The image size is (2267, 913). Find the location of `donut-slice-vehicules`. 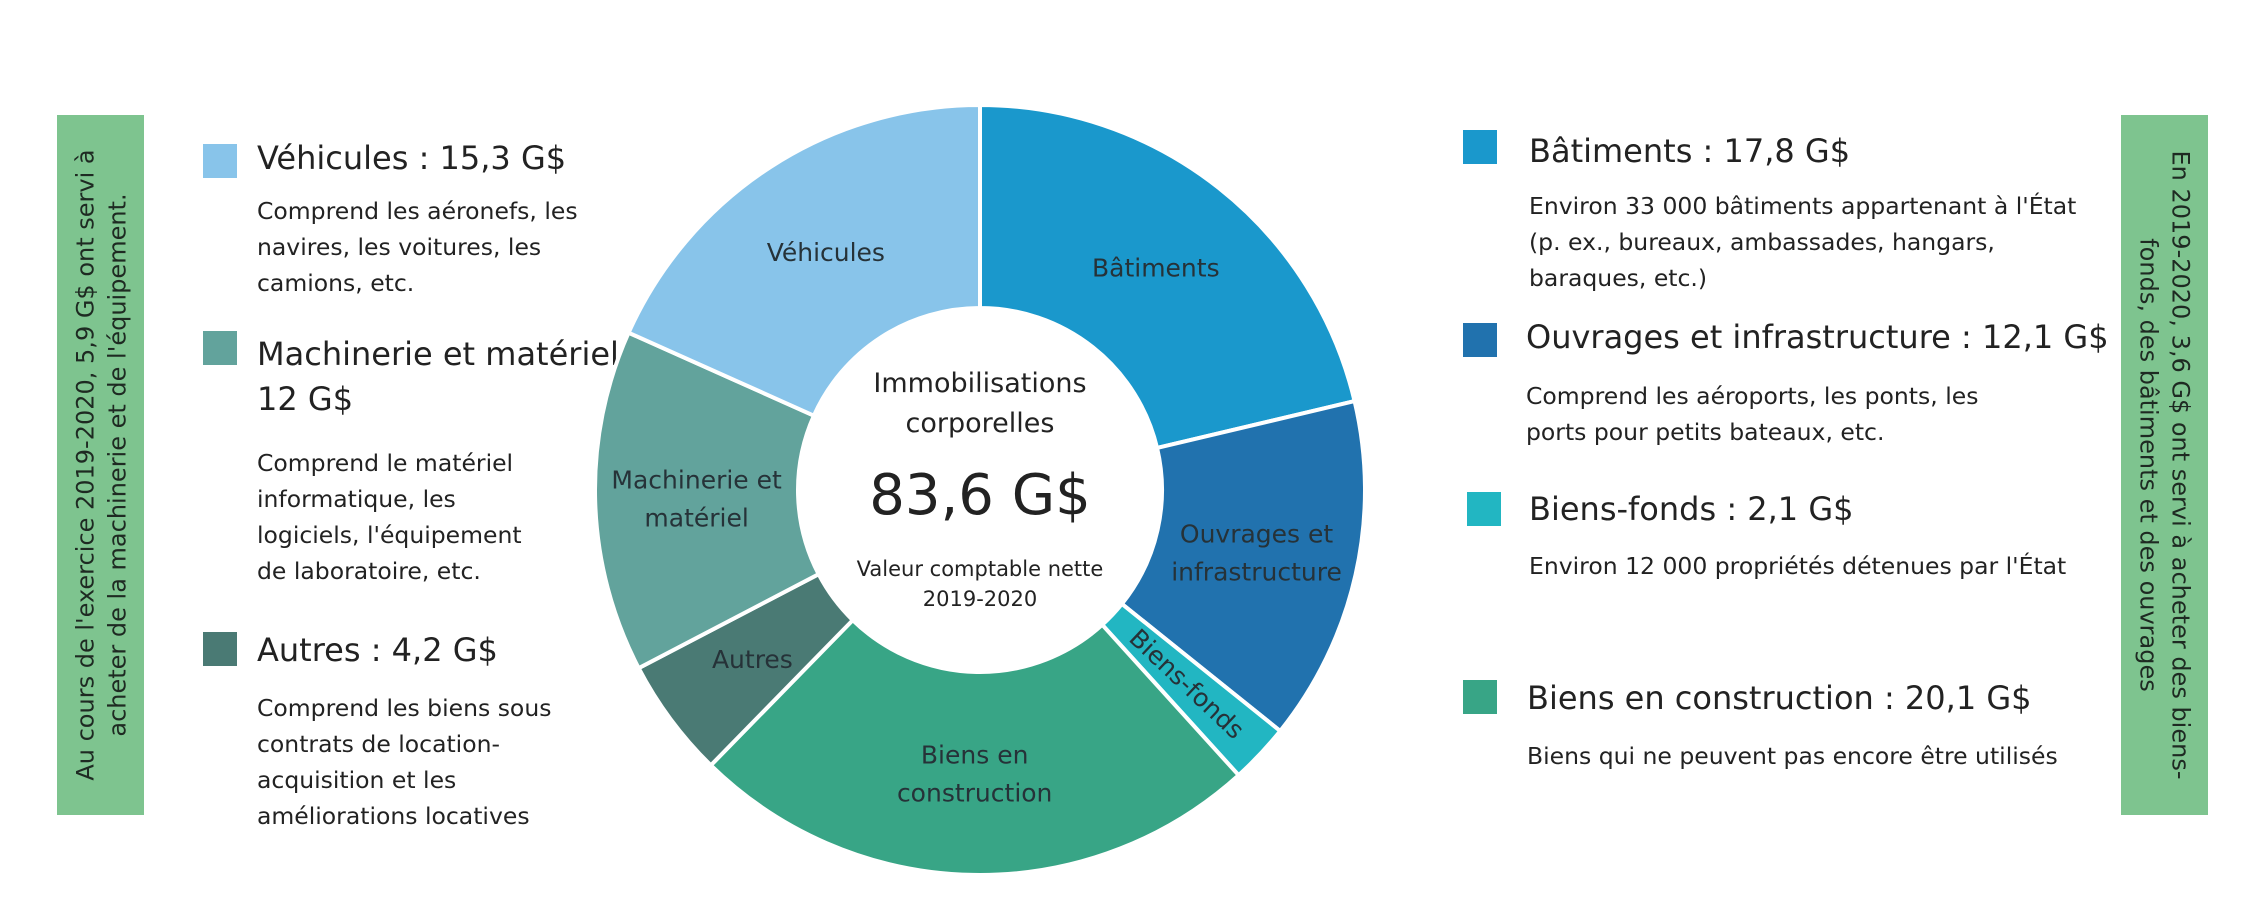

donut-slice-vehicules is located at coordinates (803, 260).